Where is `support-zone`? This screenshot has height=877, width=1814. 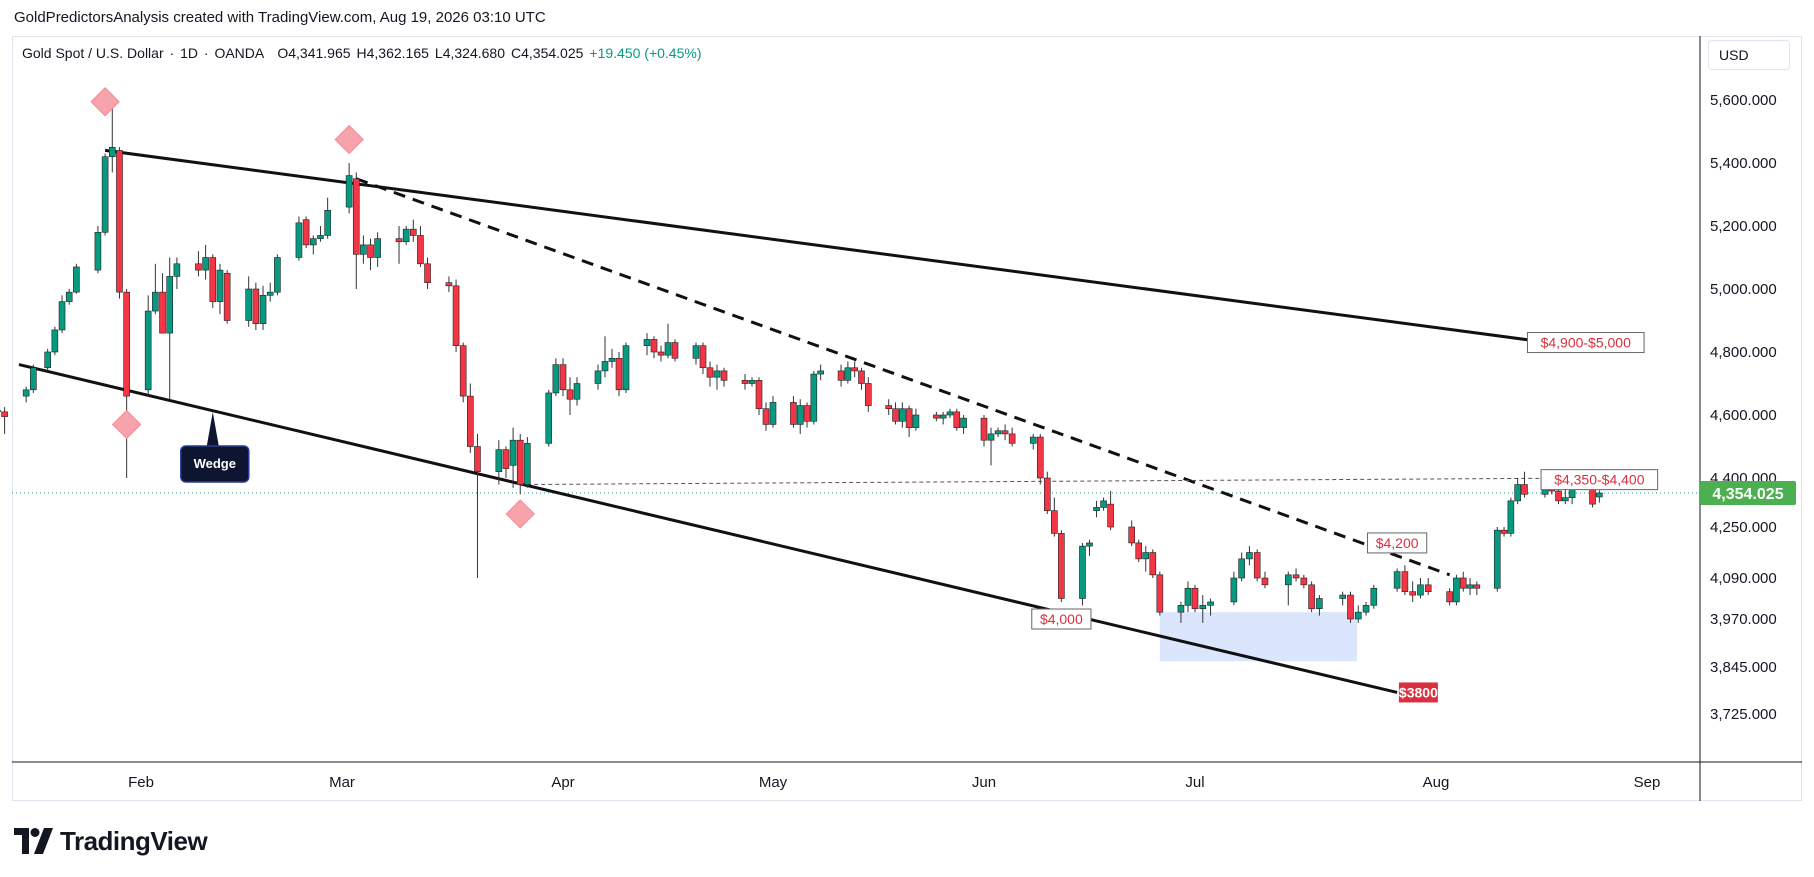 support-zone is located at coordinates (1258, 637).